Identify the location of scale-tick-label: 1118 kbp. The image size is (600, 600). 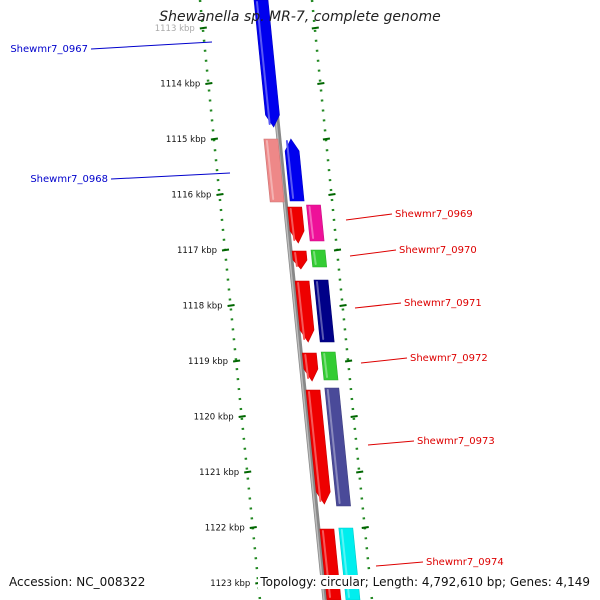
(202, 307).